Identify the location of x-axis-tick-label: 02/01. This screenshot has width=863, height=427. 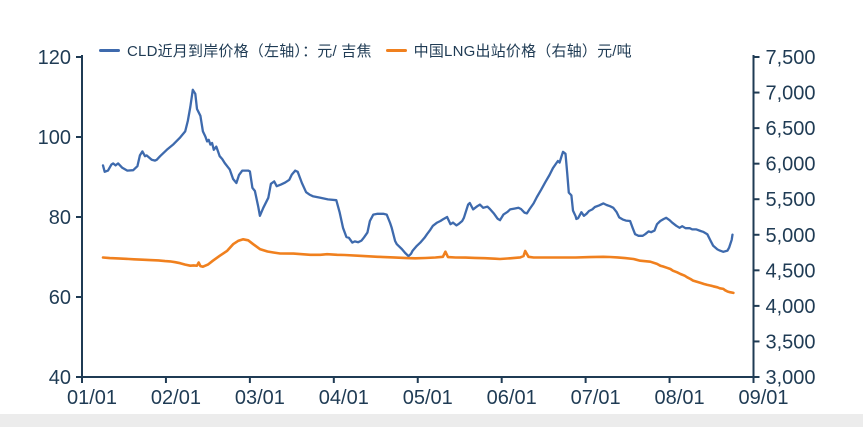
(176, 398).